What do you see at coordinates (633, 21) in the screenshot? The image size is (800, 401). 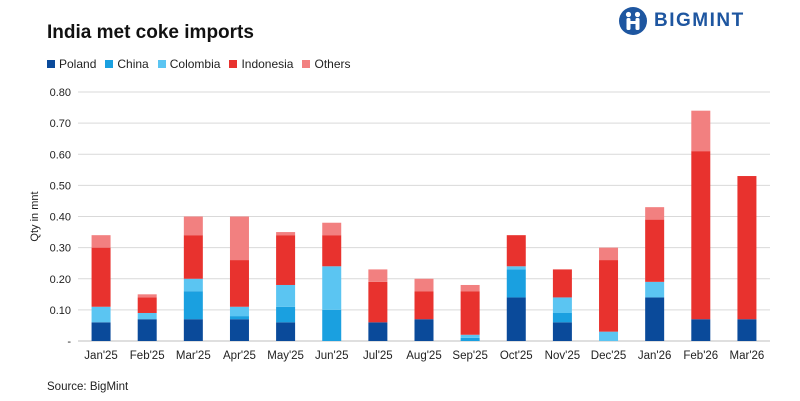 I see `bigmint-logo-icon` at bounding box center [633, 21].